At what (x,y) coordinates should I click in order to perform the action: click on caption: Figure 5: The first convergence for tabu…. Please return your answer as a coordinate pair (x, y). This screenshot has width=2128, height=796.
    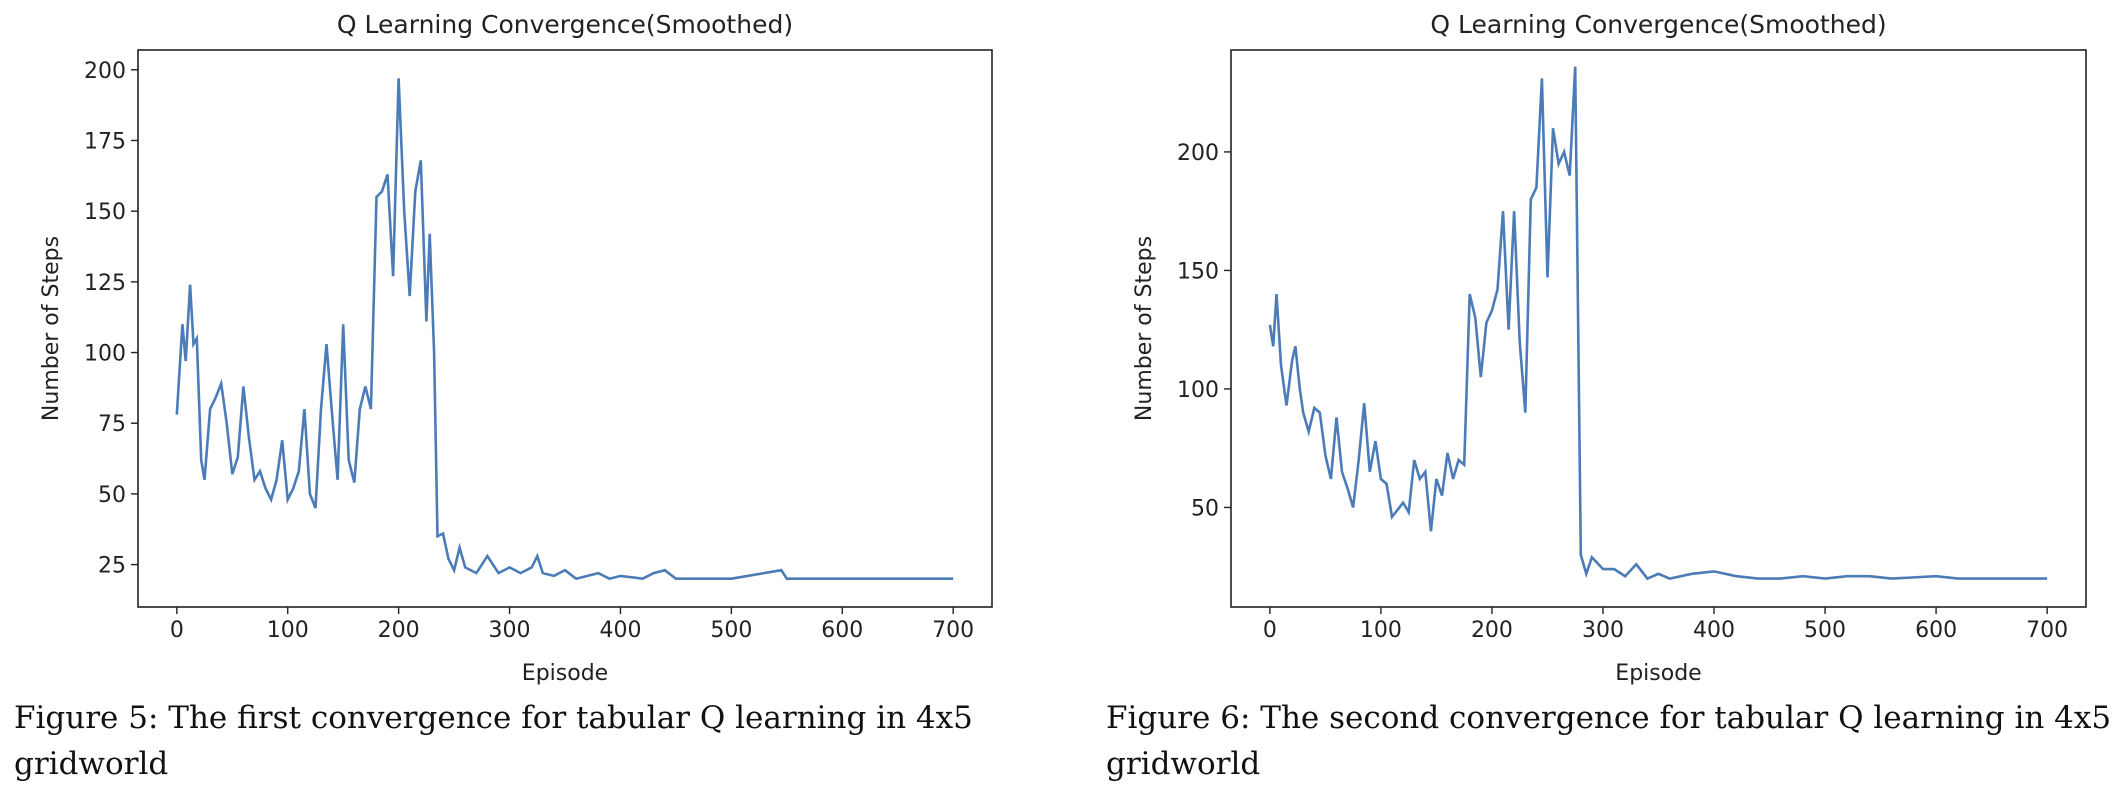
    Looking at the image, I should click on (493, 741).